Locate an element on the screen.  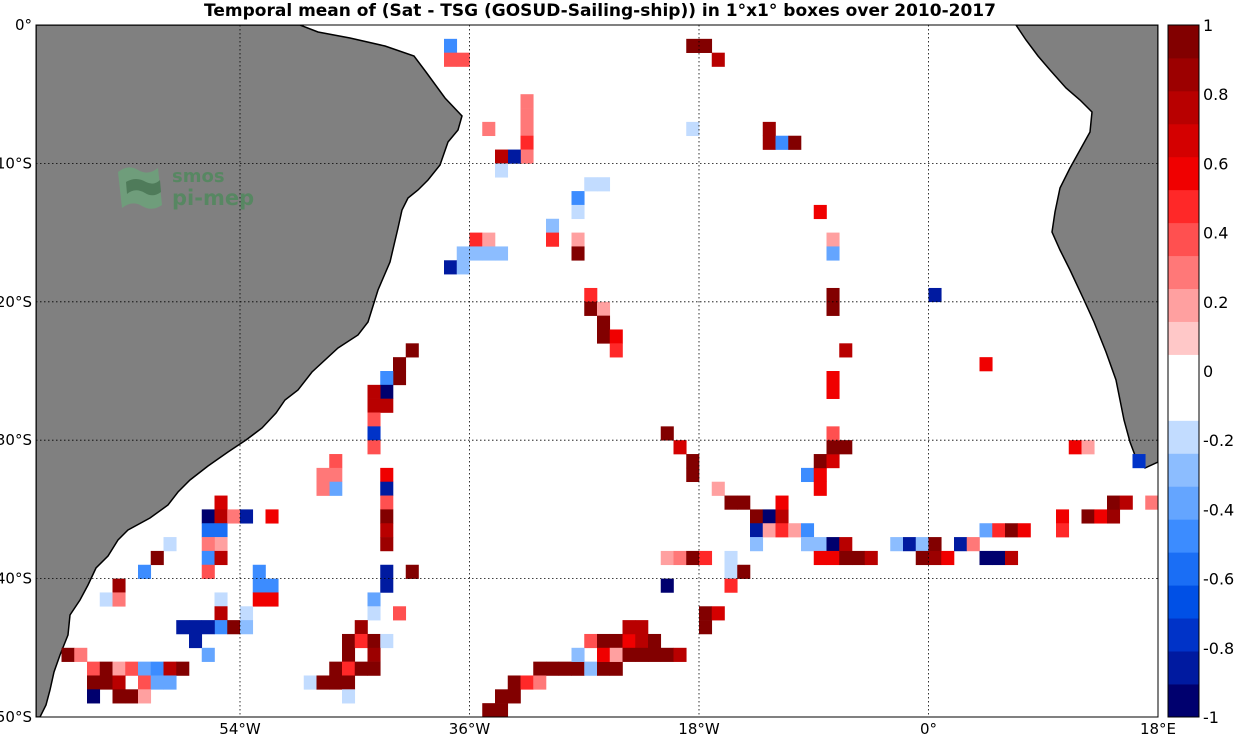
x-tick-label: 18°E is located at coordinates (1158, 729).